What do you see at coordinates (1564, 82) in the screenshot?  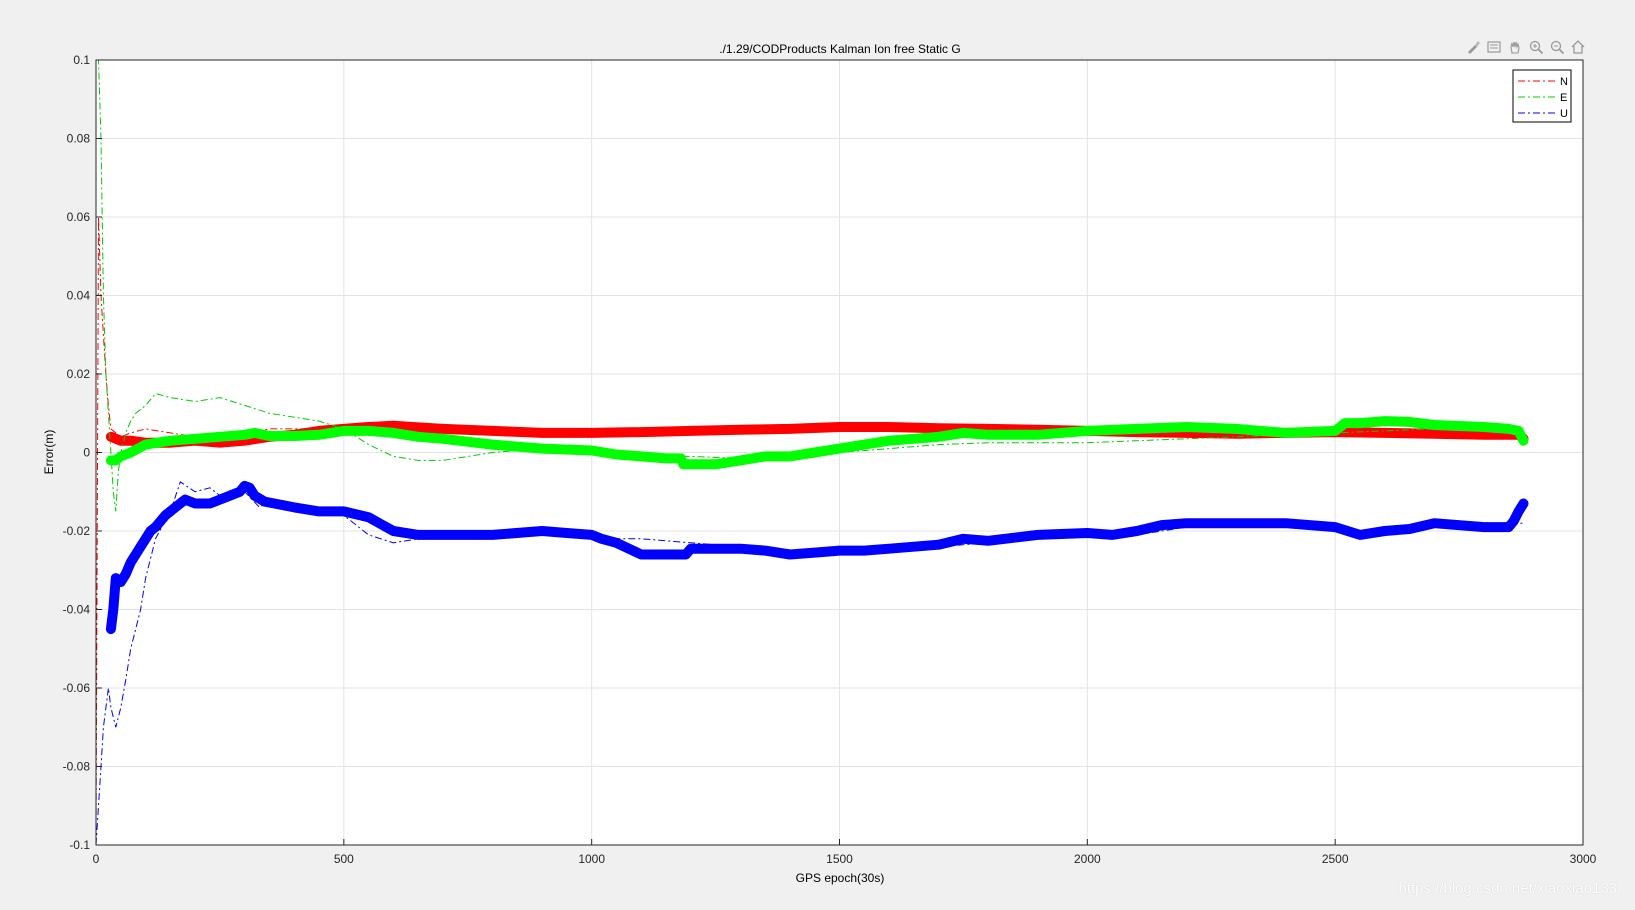 I see `legend-label-n: N` at bounding box center [1564, 82].